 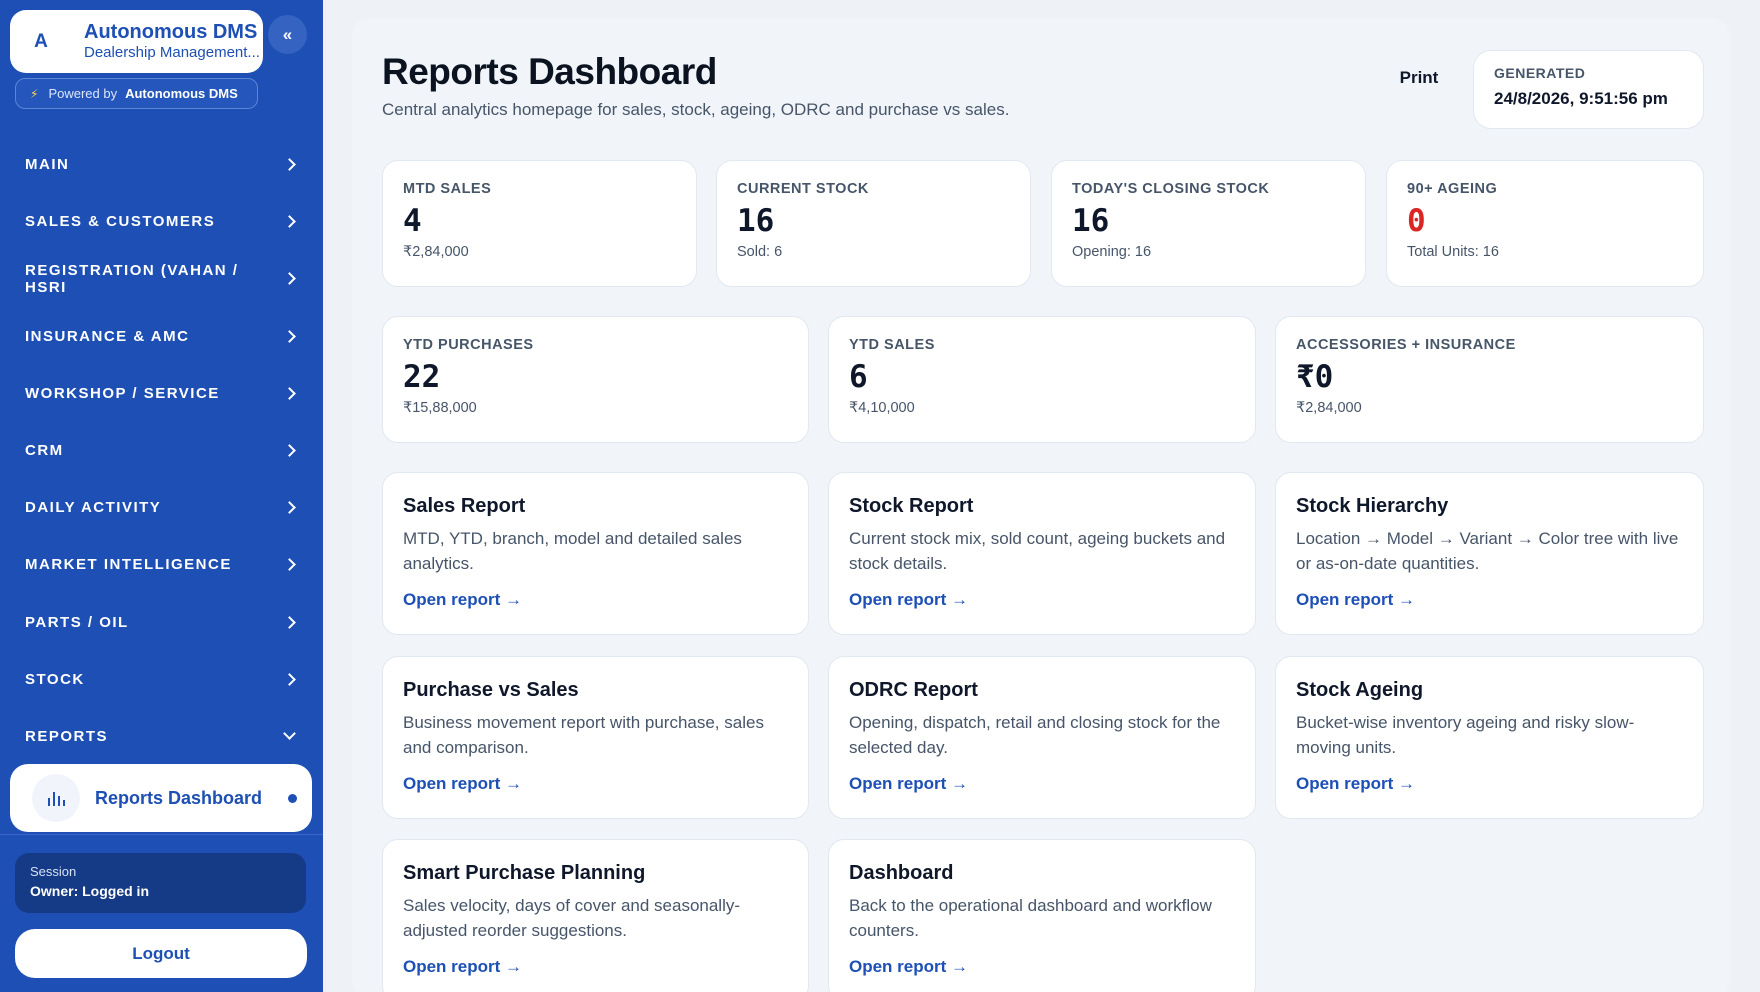 I want to click on report-title: Stock Report, so click(x=911, y=506).